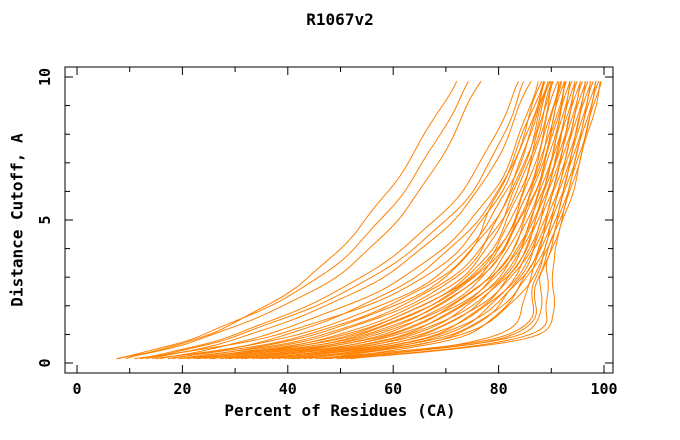 The height and width of the screenshot is (440, 680). What do you see at coordinates (182, 389) in the screenshot?
I see `x-tick-label: 20` at bounding box center [182, 389].